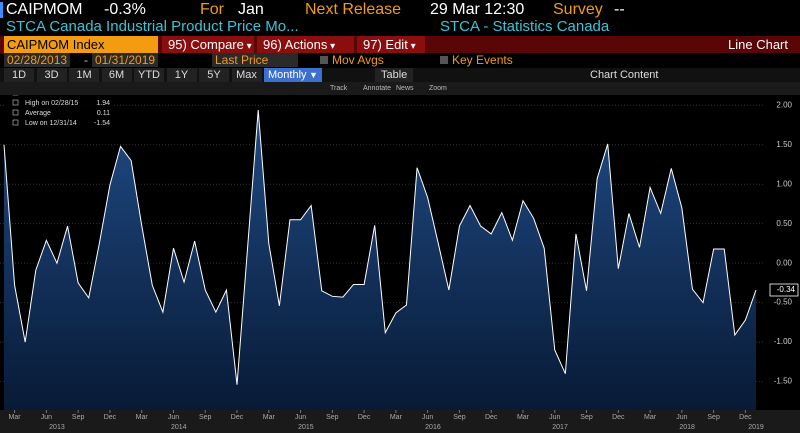 The image size is (800, 433). What do you see at coordinates (525, 26) in the screenshot?
I see `source: STCA - Statistics Canada` at bounding box center [525, 26].